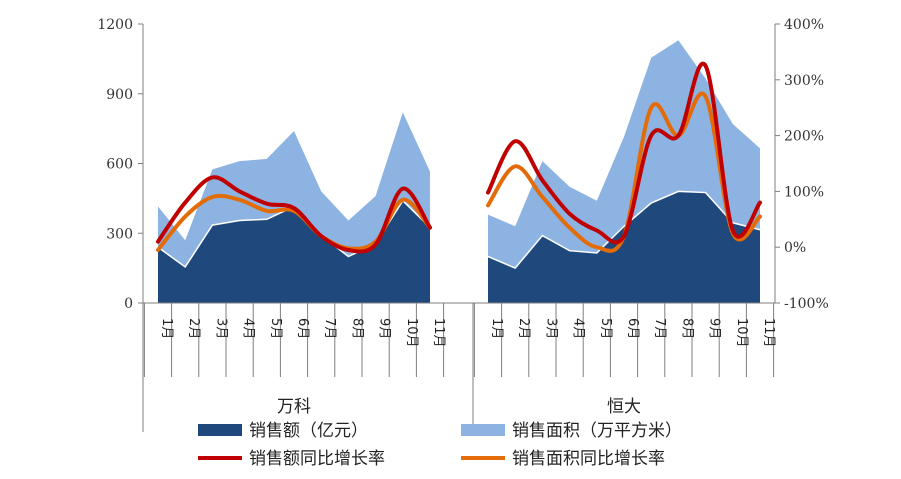 The height and width of the screenshot is (479, 901). What do you see at coordinates (804, 137) in the screenshot?
I see `right-tick-label: 200%` at bounding box center [804, 137].